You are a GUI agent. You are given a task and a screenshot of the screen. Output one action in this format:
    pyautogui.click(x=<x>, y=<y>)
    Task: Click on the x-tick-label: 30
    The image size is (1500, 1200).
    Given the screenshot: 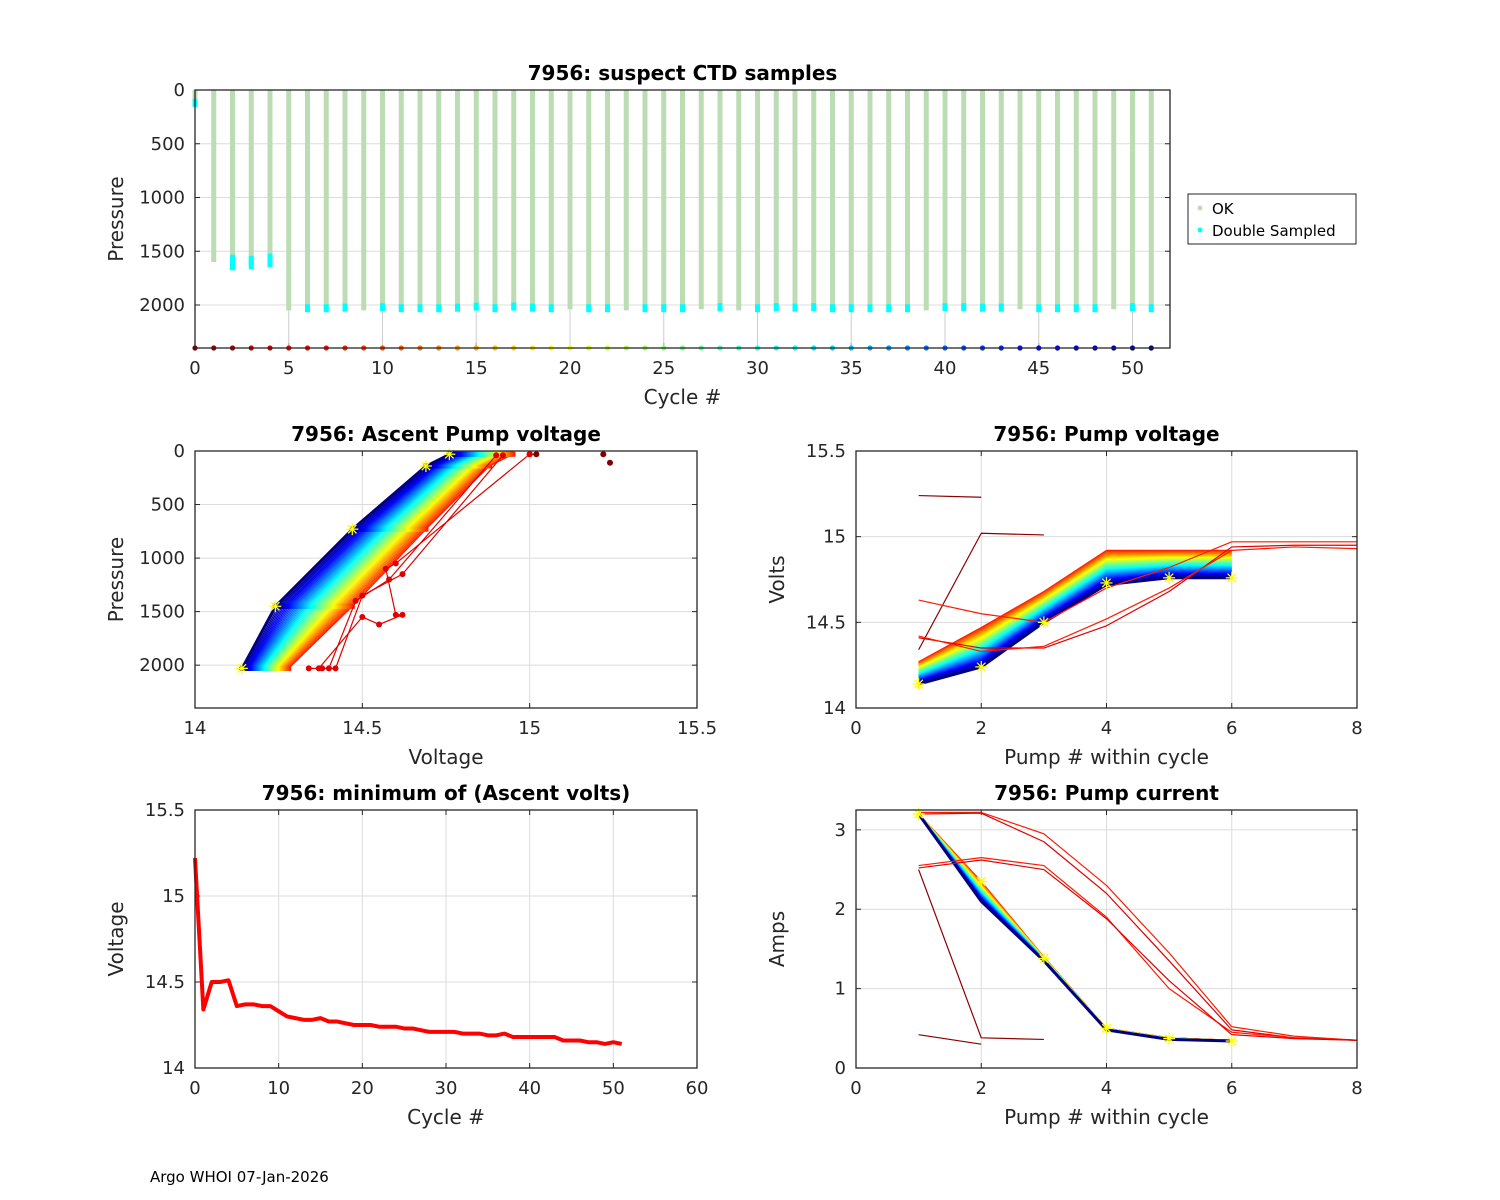 What is the action you would take?
    pyautogui.click(x=757, y=368)
    